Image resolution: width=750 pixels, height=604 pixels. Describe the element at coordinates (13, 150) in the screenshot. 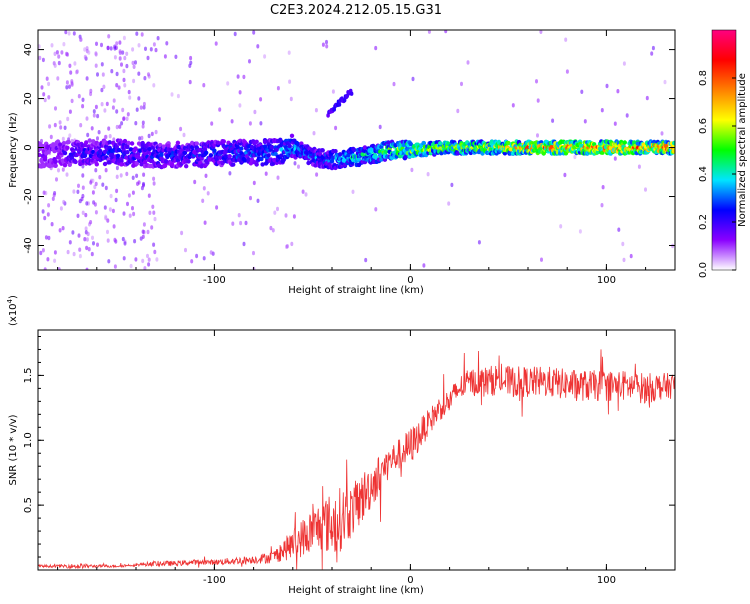

I see `heatmap-ylabel: Frequency (Hz)` at that location.